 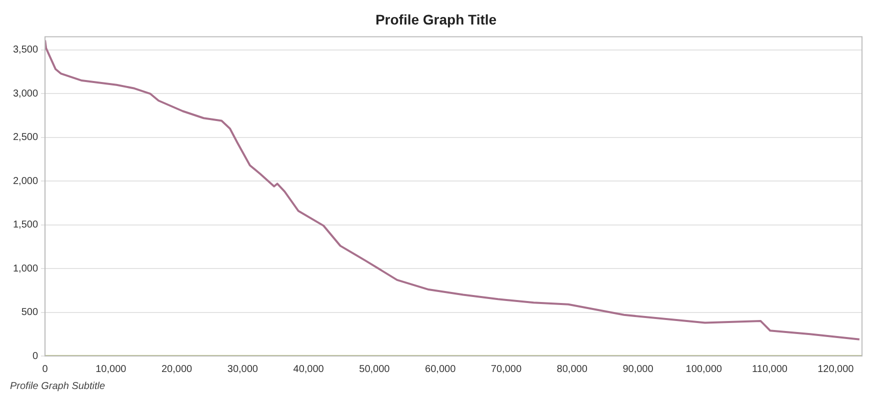 I want to click on x-tick-label: 0, so click(x=45, y=369).